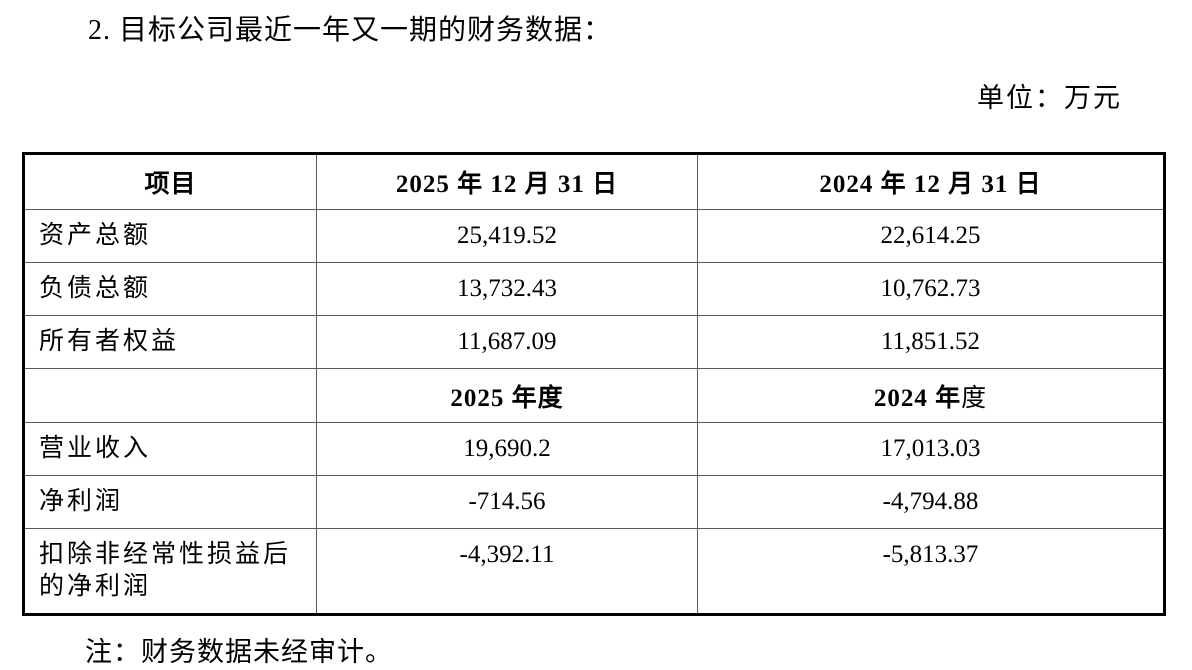  I want to click on period-2025-text: 2025 年度, so click(507, 398).